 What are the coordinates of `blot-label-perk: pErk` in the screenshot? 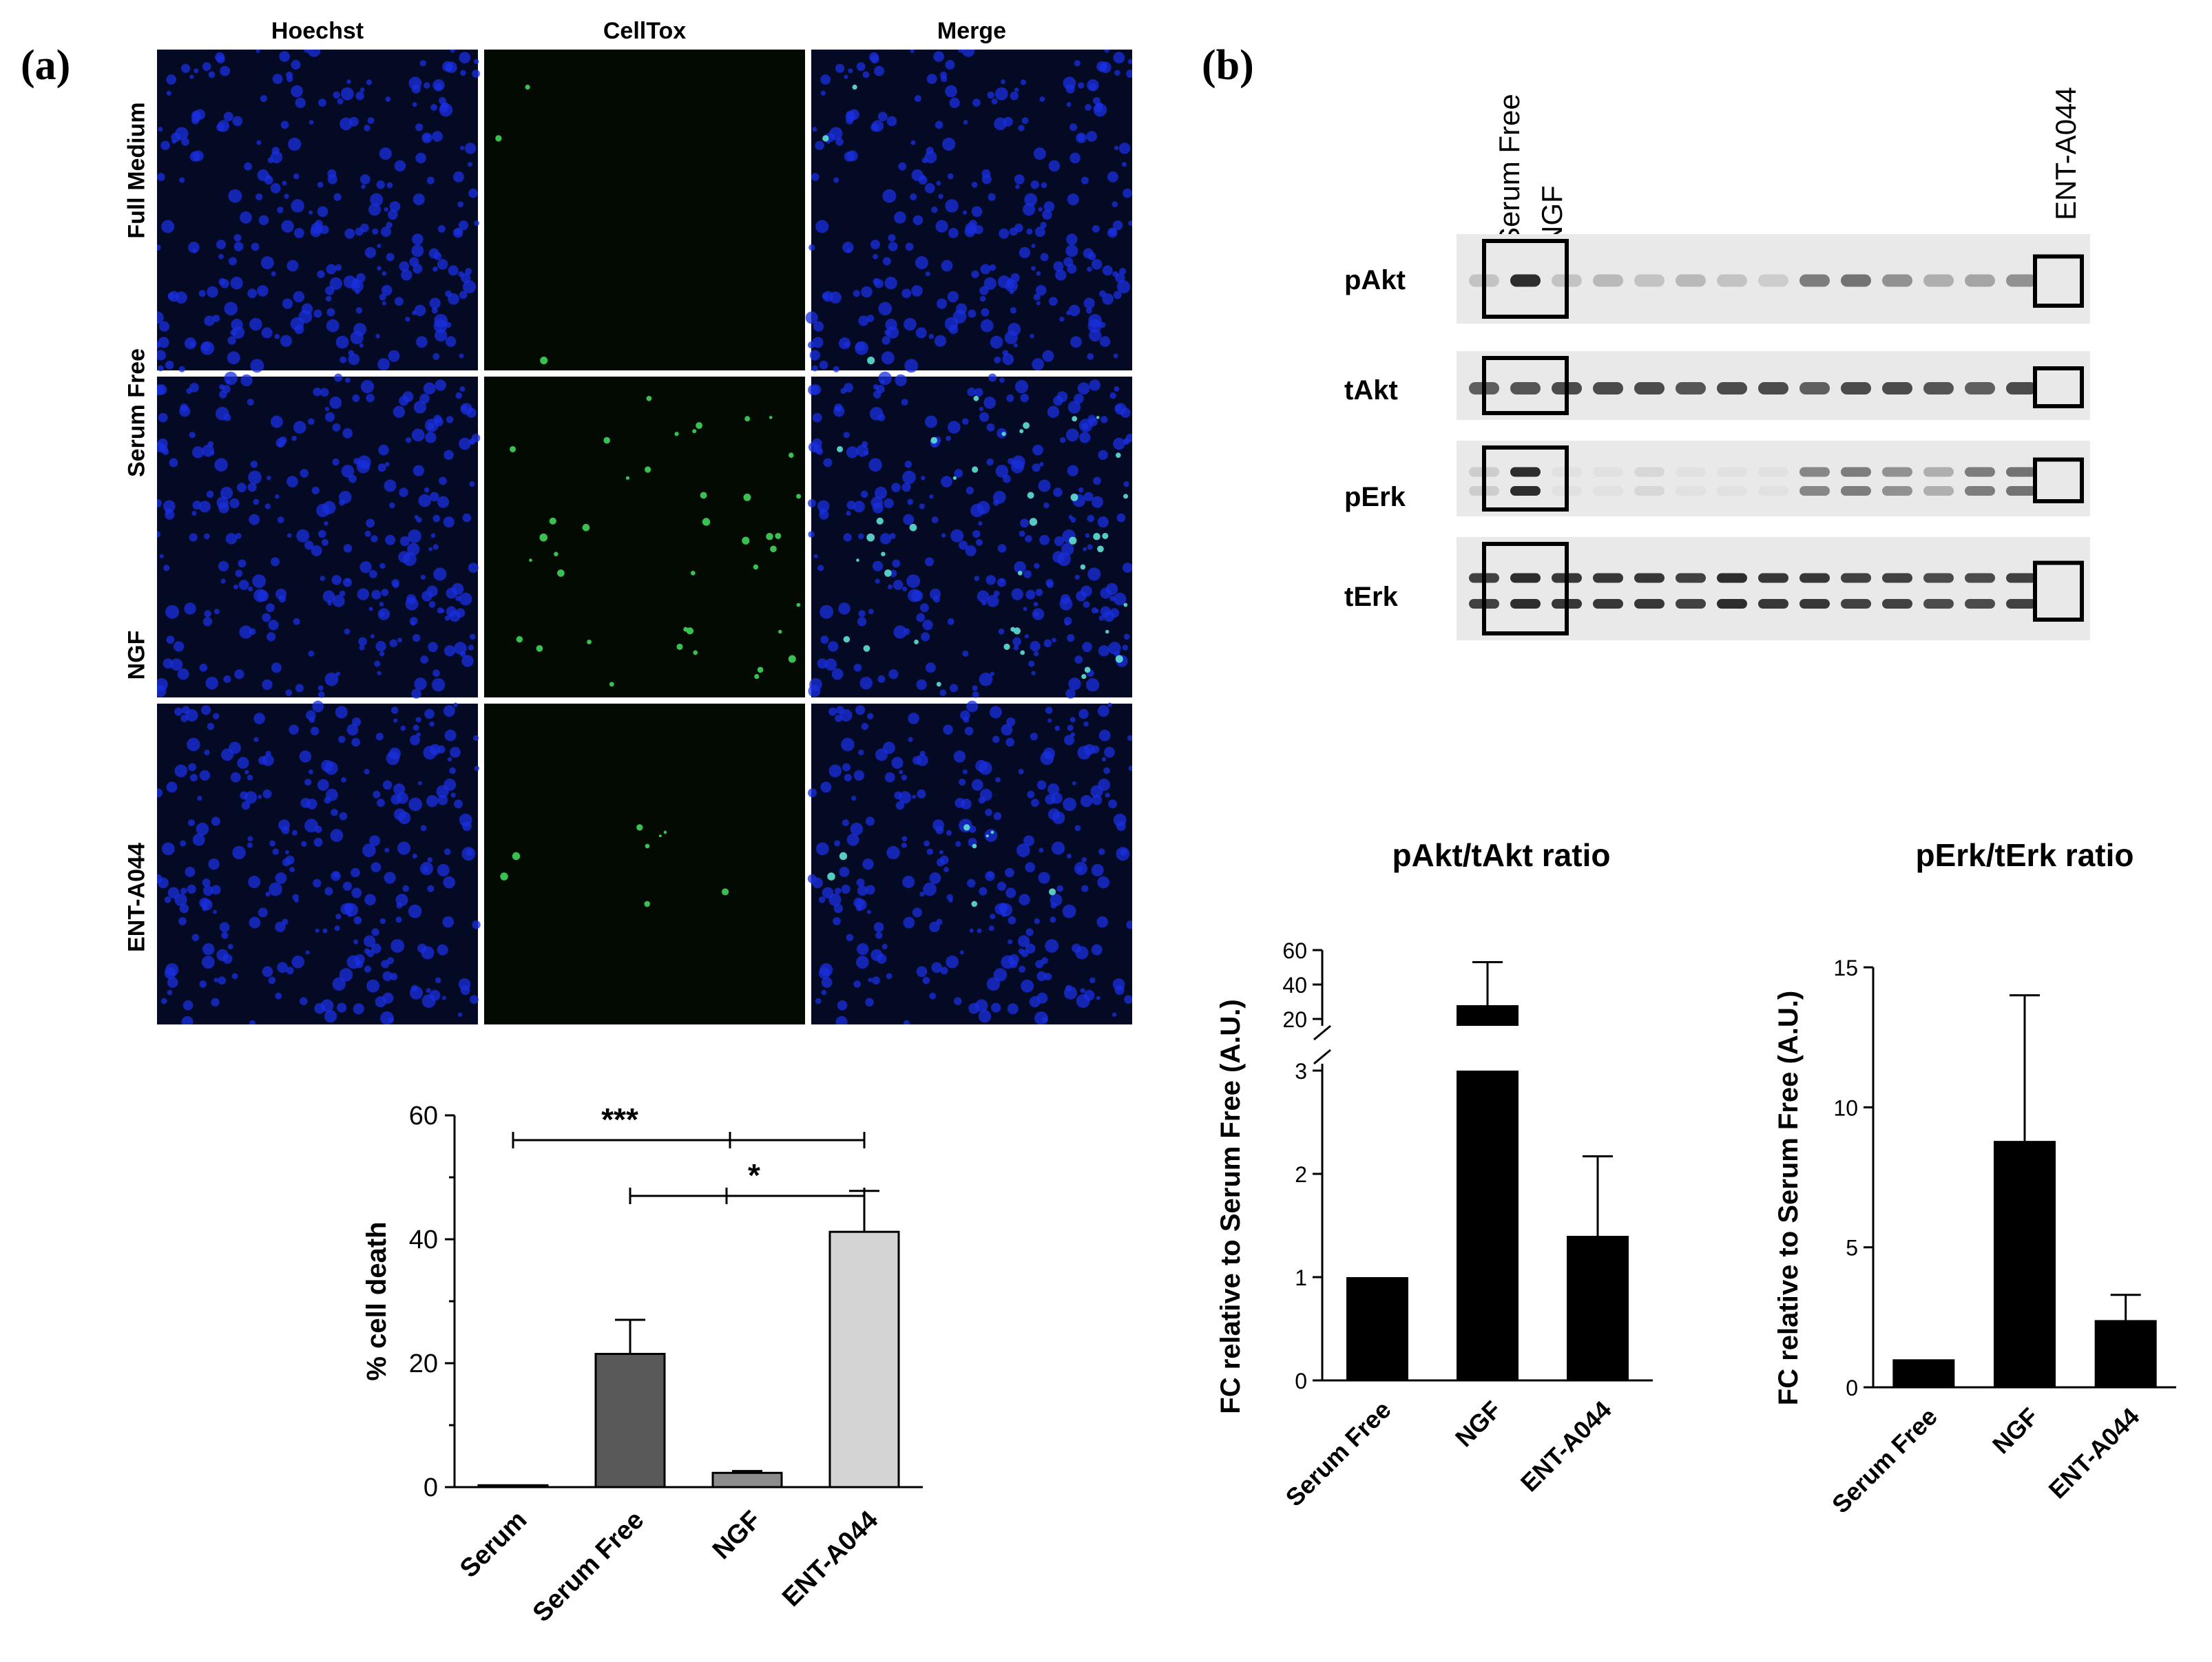 It's located at (1375, 497).